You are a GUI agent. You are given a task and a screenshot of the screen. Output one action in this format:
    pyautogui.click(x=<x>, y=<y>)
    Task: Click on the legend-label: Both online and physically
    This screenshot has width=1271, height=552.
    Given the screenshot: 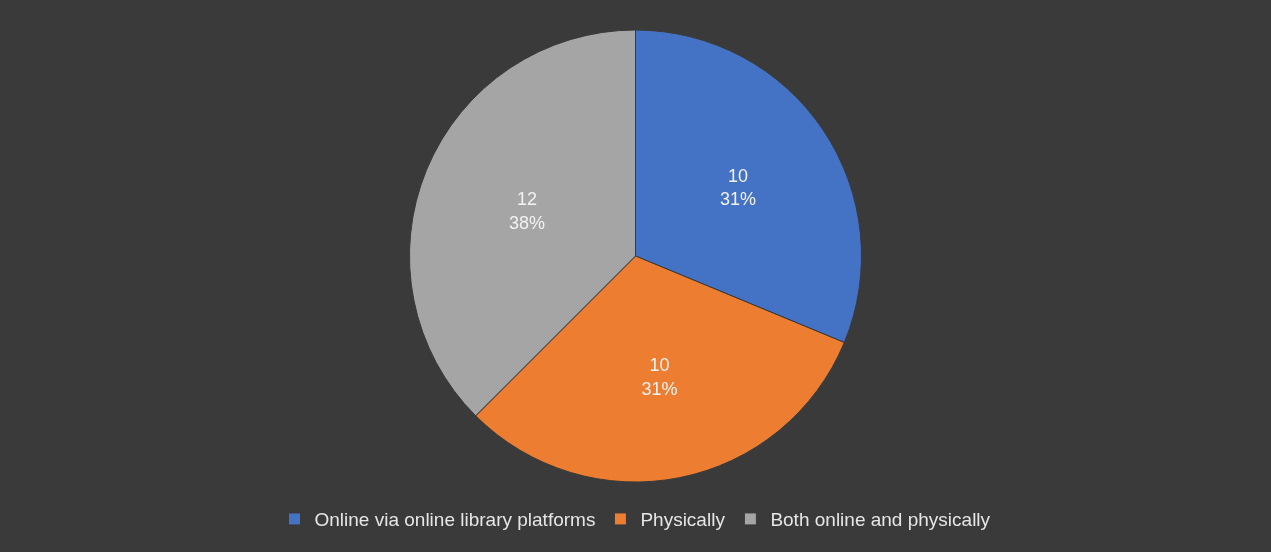 What is the action you would take?
    pyautogui.click(x=880, y=520)
    